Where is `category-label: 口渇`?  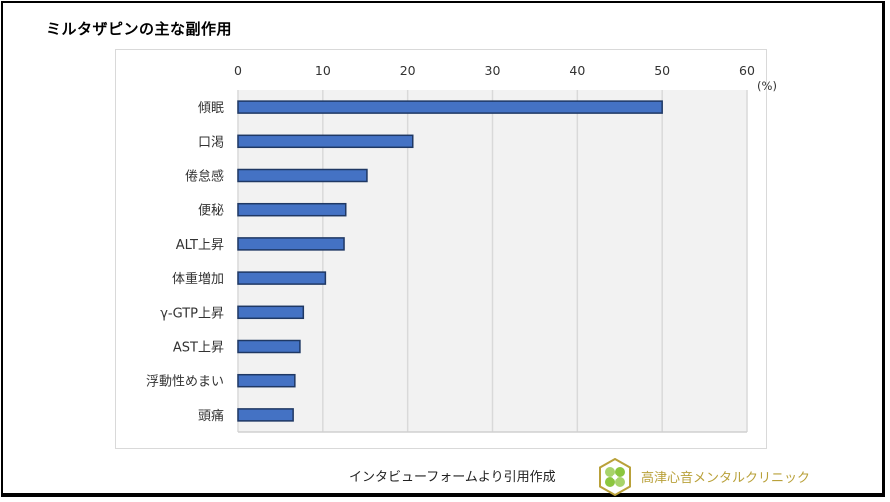 category-label: 口渇 is located at coordinates (211, 142).